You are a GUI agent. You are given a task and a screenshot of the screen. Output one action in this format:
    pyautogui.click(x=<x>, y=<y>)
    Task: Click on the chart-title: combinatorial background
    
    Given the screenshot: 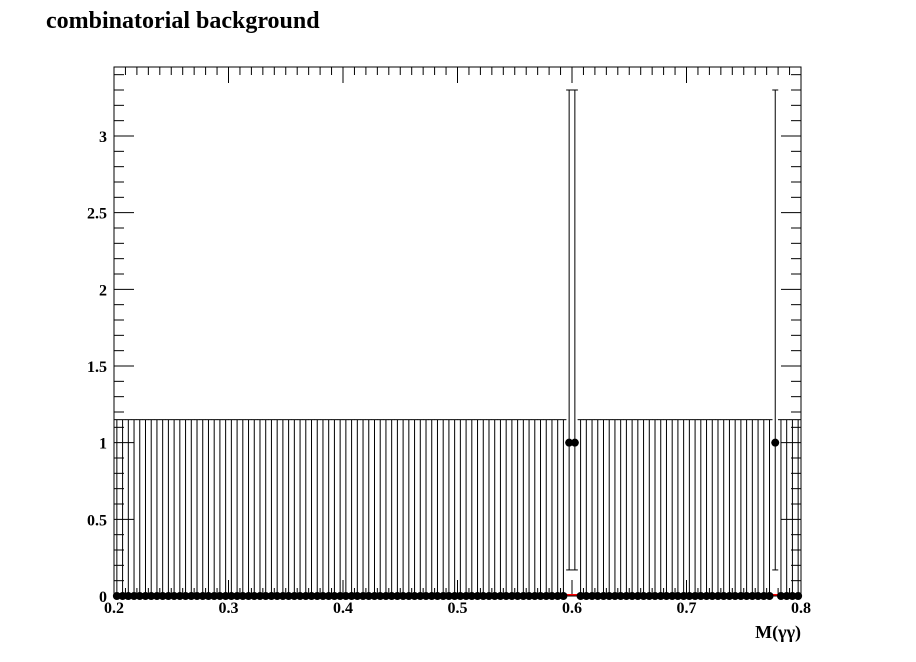 What is the action you would take?
    pyautogui.click(x=183, y=21)
    